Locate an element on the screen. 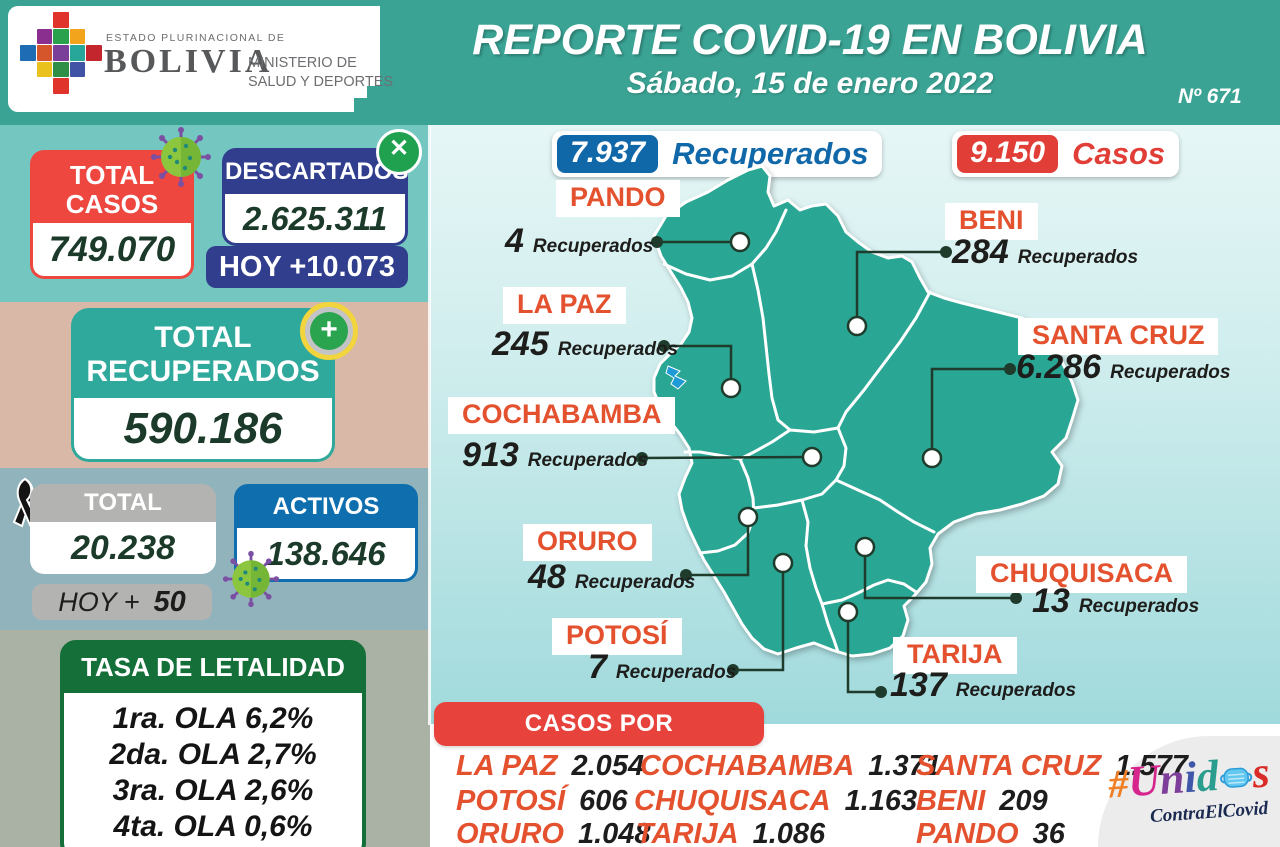  total-casos-value: 749.070 is located at coordinates (112, 249).